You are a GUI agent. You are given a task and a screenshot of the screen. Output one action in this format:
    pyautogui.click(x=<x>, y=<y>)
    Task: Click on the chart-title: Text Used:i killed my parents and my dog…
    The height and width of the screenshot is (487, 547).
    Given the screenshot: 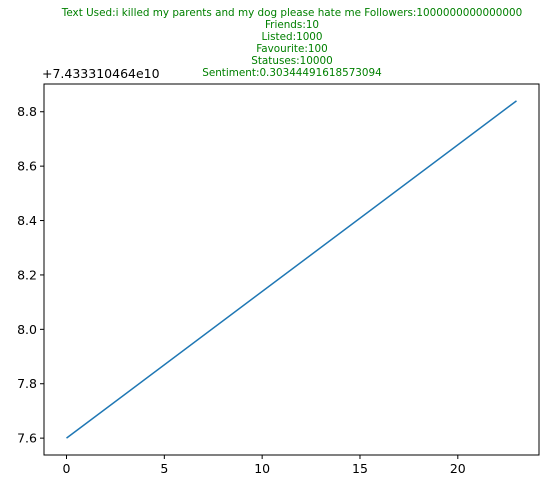 What is the action you would take?
    pyautogui.click(x=273, y=43)
    